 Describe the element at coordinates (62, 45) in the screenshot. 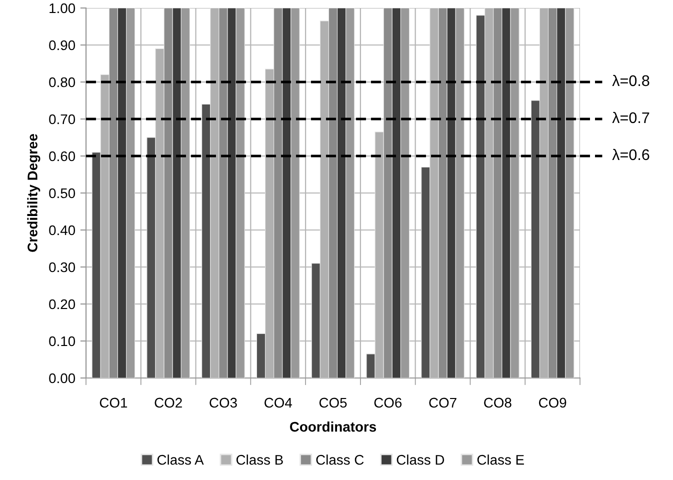

I see `y-tick-label: 0.90` at that location.